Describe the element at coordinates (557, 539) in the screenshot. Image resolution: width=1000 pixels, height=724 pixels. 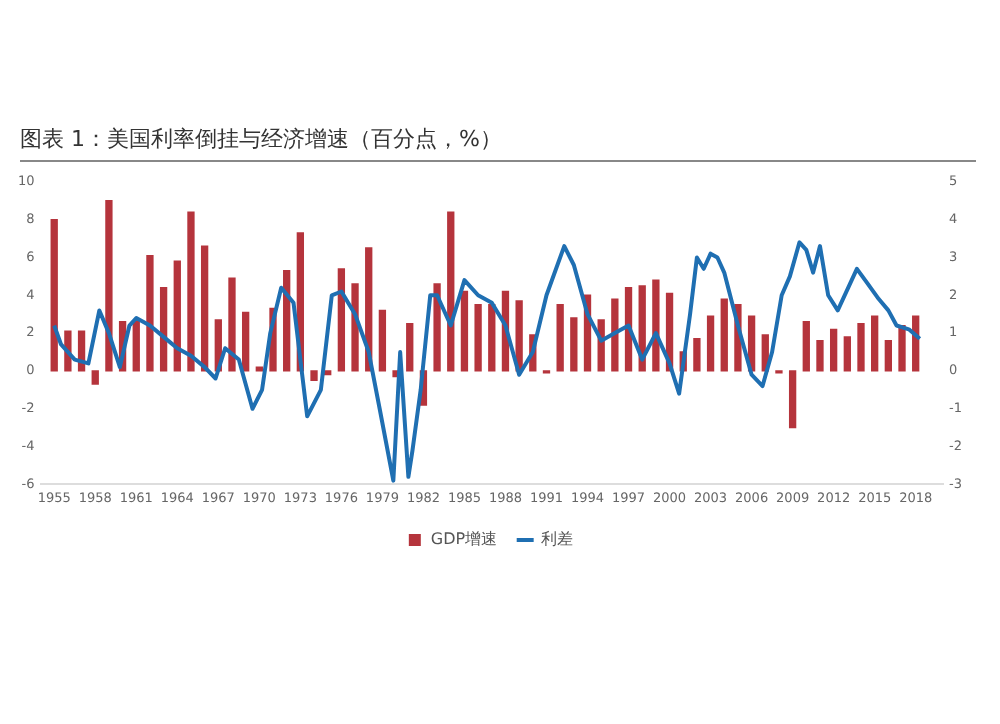
I see `legend-label: 利差` at that location.